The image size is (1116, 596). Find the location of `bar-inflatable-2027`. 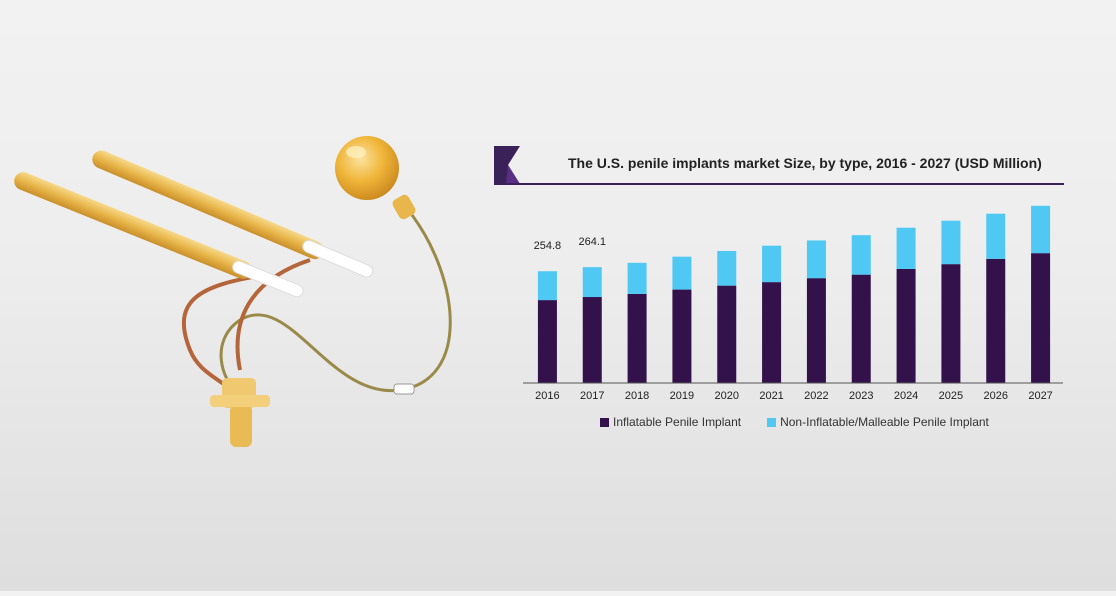

bar-inflatable-2027 is located at coordinates (1041, 318).